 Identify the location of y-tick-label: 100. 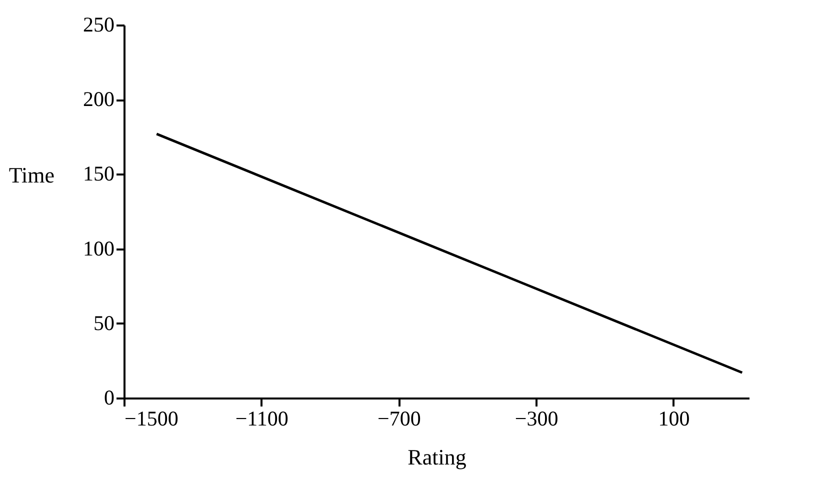
(98, 248).